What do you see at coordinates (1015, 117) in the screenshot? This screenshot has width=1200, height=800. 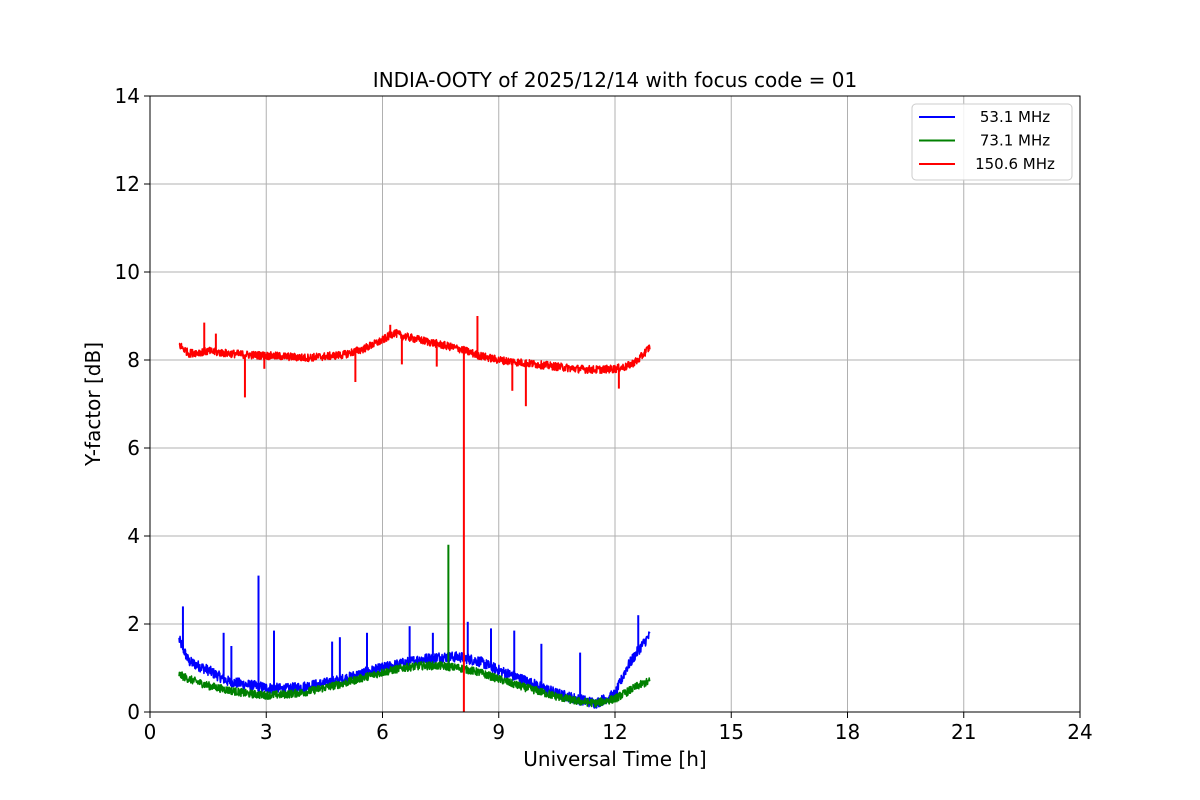 I see `legend-label-1: 53.1 MHz` at bounding box center [1015, 117].